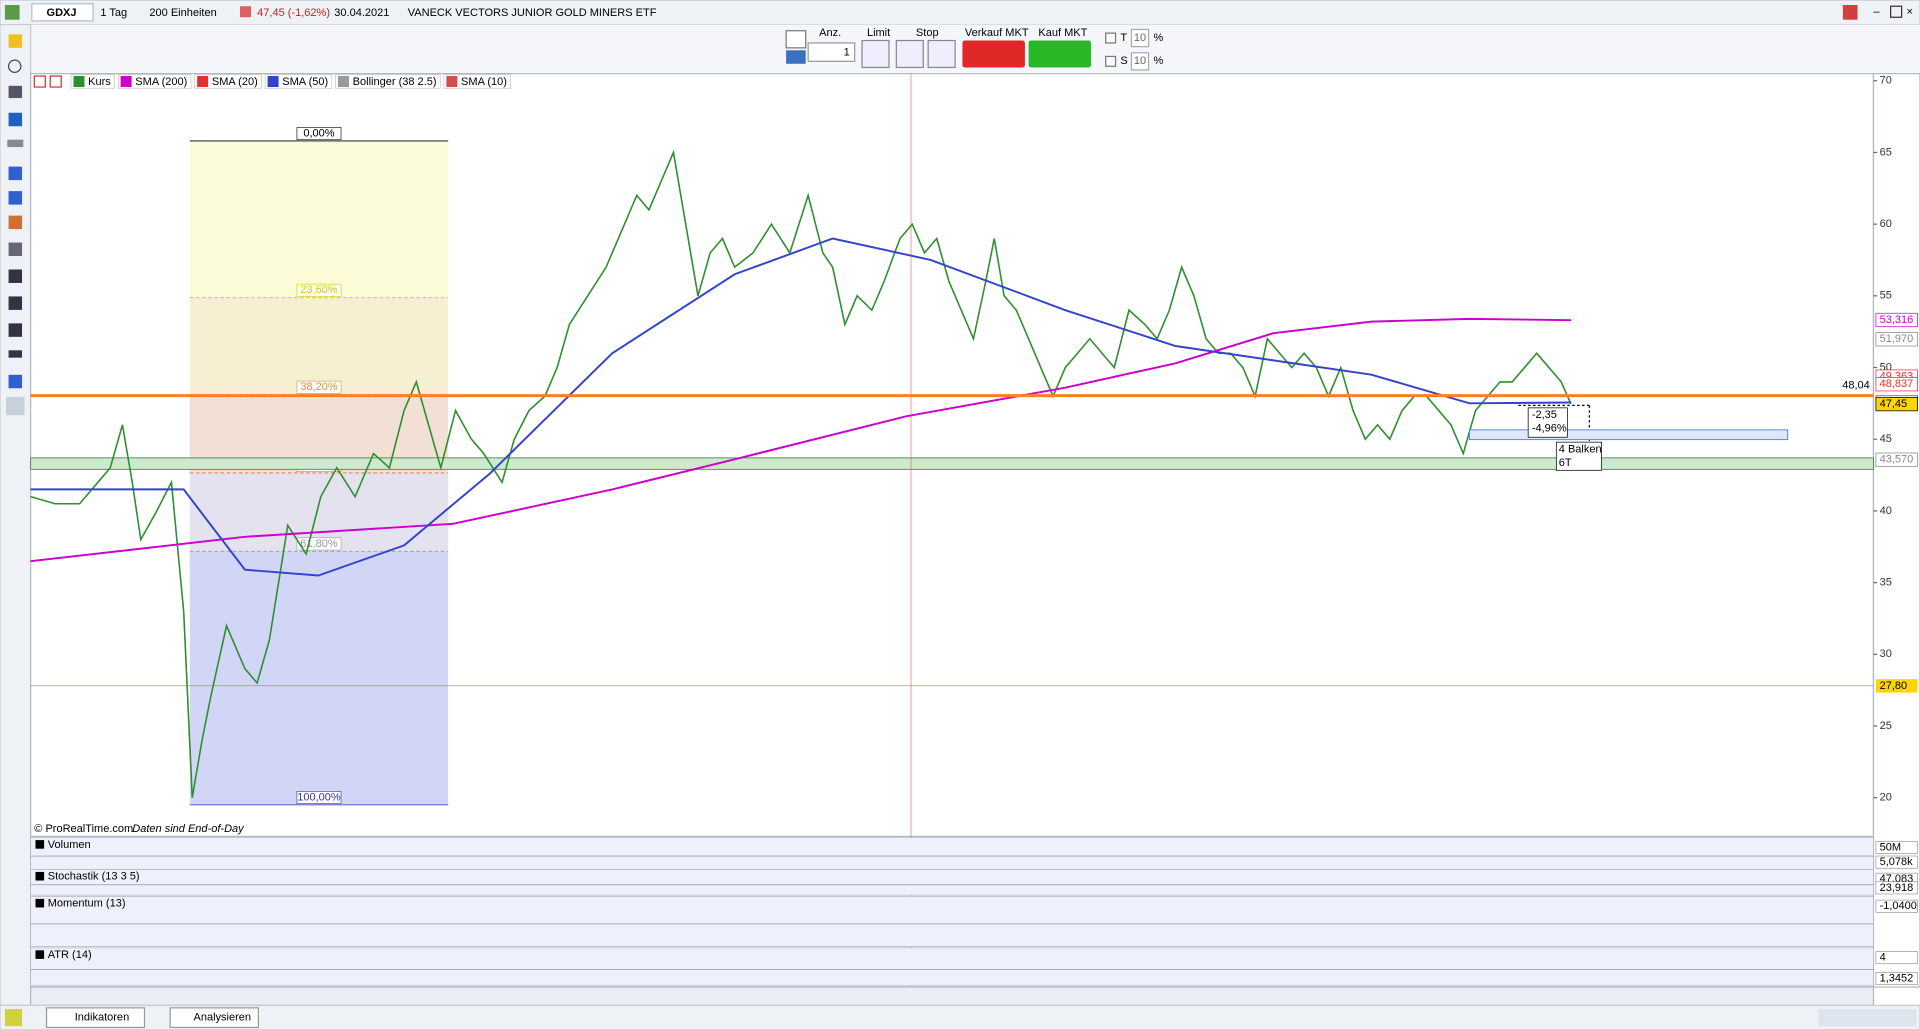 The image size is (1920, 1030). What do you see at coordinates (15, 330) in the screenshot?
I see `tool-ray` at bounding box center [15, 330].